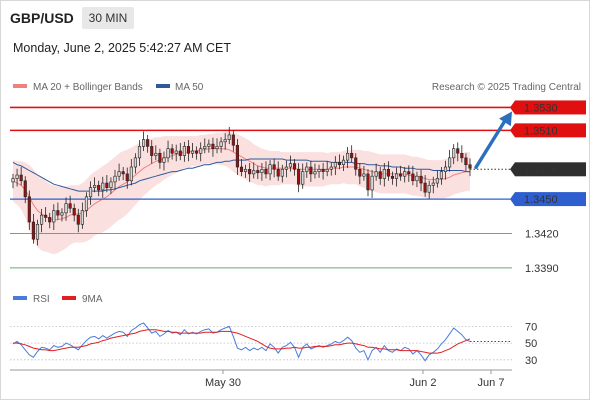  I want to click on rsi-tick-30: 30, so click(531, 361).